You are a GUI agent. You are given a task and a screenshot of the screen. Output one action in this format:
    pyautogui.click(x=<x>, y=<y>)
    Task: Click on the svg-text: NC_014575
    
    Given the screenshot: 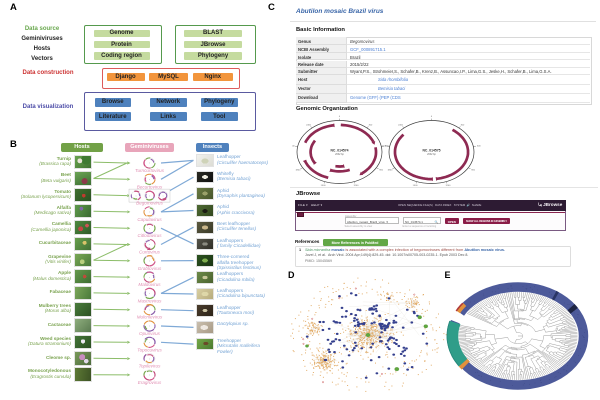 What is the action you would take?
    pyautogui.click(x=431, y=151)
    